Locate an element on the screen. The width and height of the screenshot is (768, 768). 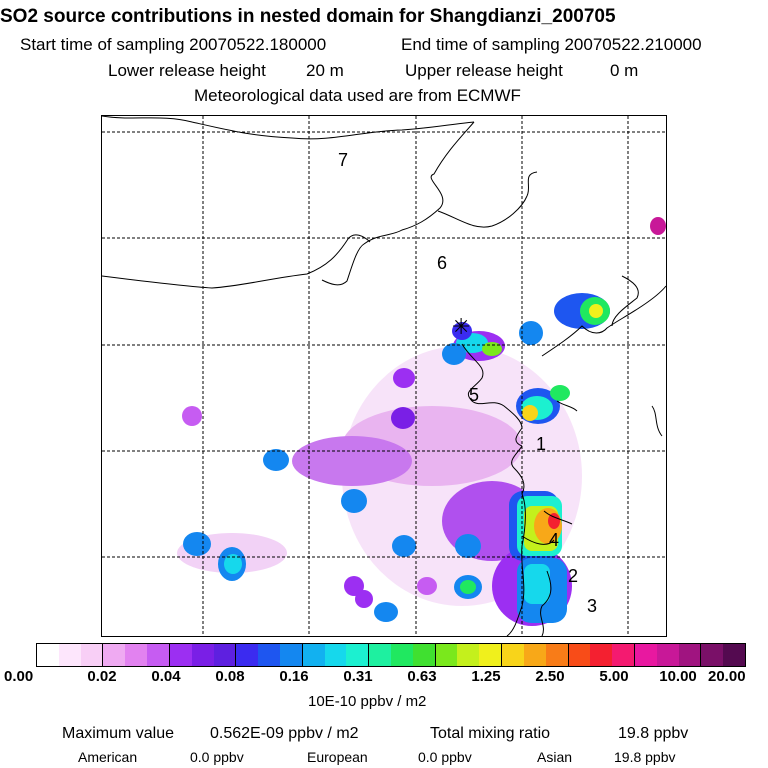
receptor-marker-icon: ✳ is located at coordinates (461, 326).